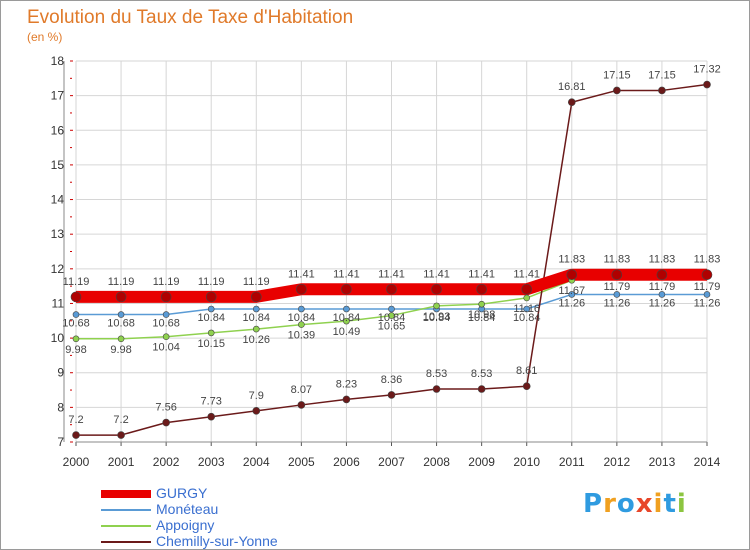 This screenshot has width=750, height=550. Describe the element at coordinates (165, 408) in the screenshot. I see `data-label: 7.56` at that location.